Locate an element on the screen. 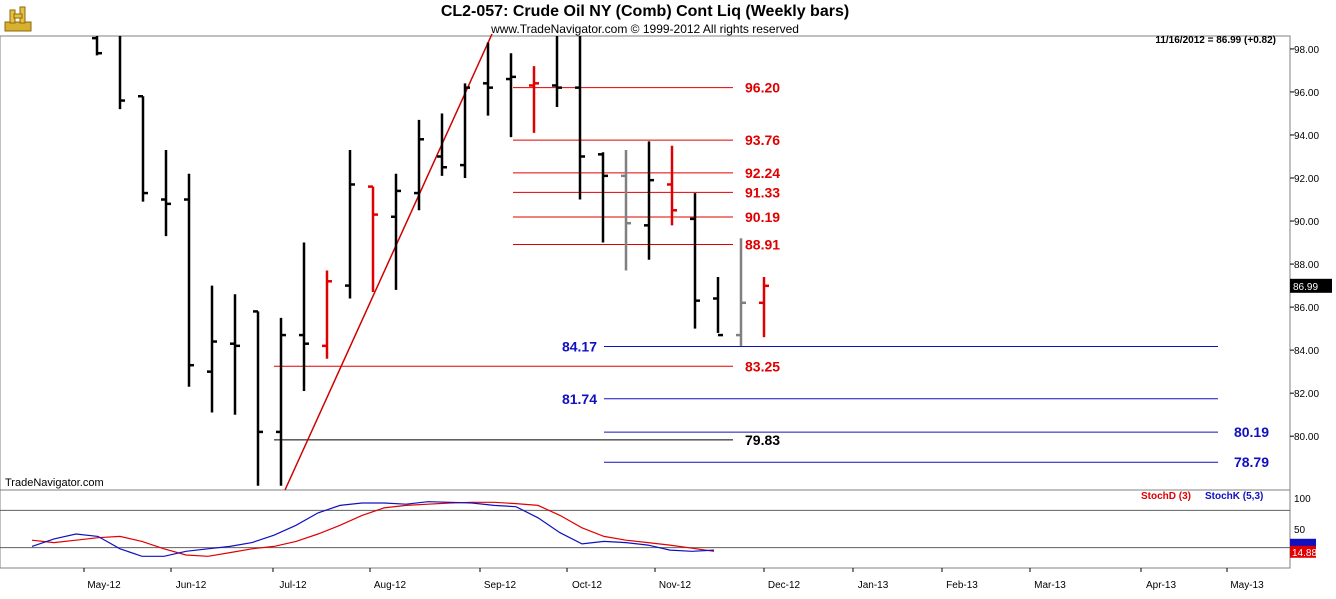  stoch-panel-border is located at coordinates (645, 529).